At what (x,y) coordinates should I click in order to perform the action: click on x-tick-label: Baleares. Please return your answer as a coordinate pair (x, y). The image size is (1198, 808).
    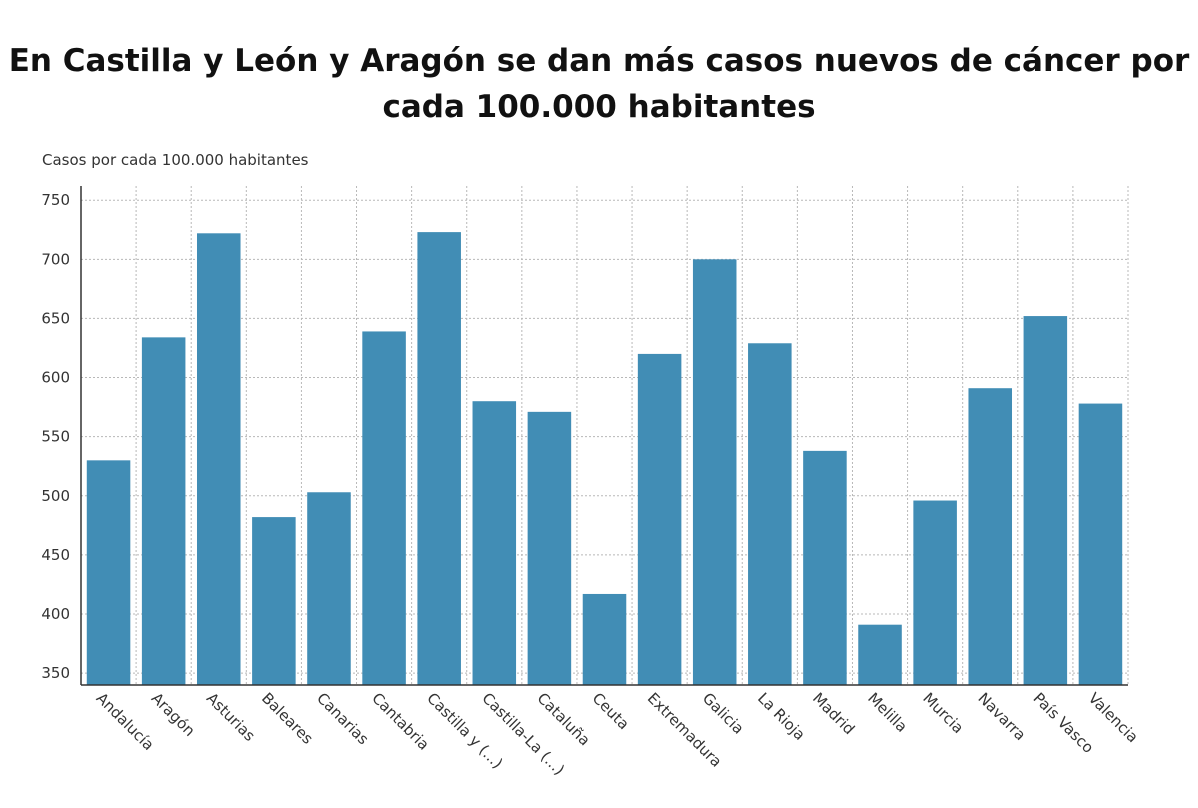
    Looking at the image, I should click on (287, 718).